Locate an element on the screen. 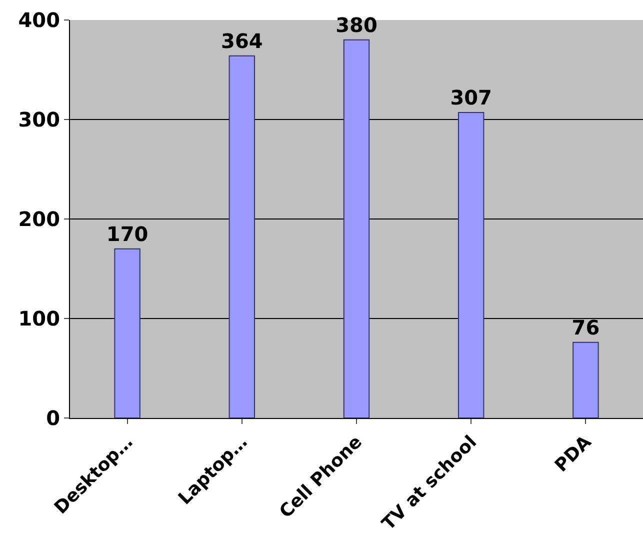 This screenshot has width=643, height=548. data-label: 76 is located at coordinates (586, 327).